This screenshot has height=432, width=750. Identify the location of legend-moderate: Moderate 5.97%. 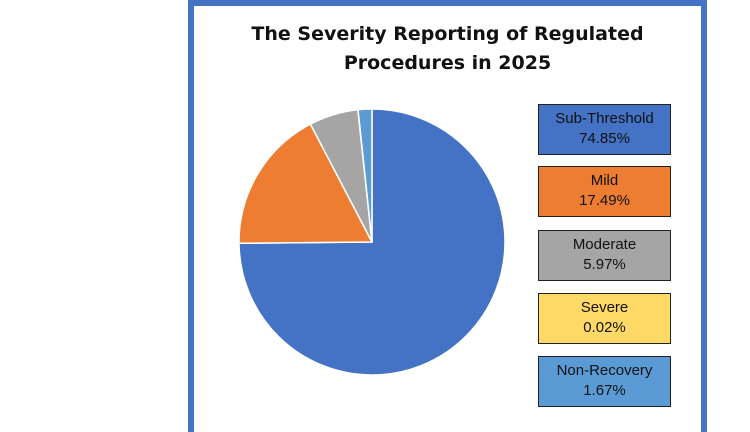
(604, 255).